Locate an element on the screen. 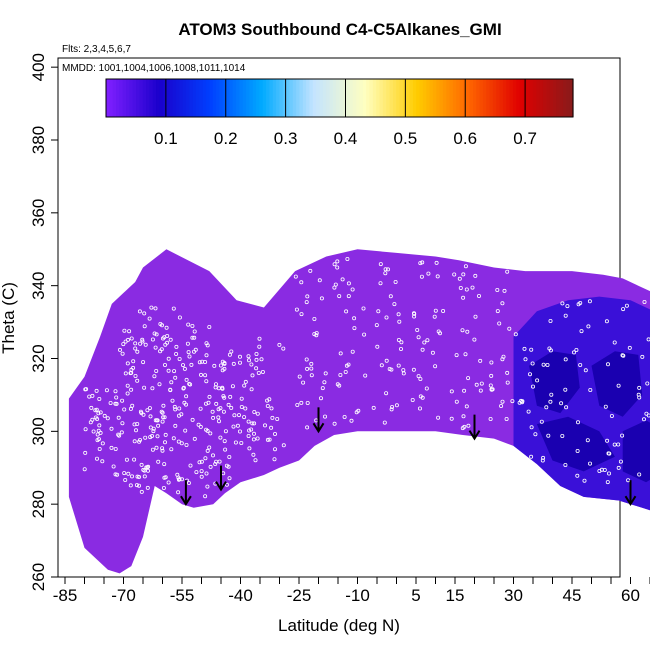 The height and width of the screenshot is (650, 650). x-tick-label-7: 15 is located at coordinates (455, 595).